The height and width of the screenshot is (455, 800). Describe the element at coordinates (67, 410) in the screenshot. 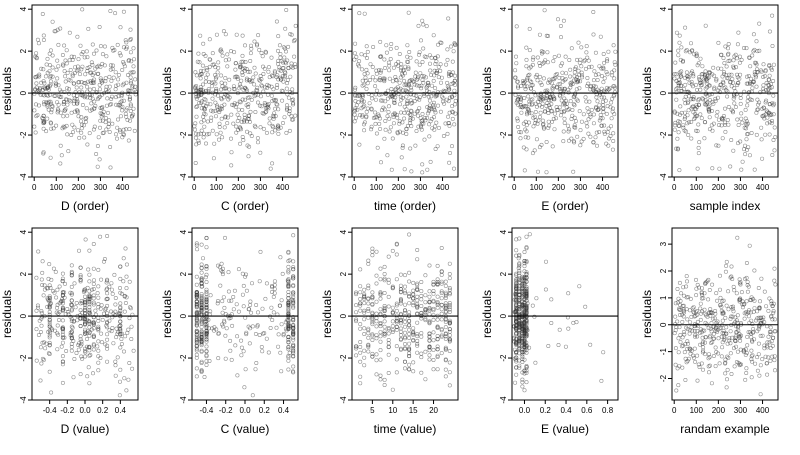

I see `x-tick-label: -0.2` at that location.